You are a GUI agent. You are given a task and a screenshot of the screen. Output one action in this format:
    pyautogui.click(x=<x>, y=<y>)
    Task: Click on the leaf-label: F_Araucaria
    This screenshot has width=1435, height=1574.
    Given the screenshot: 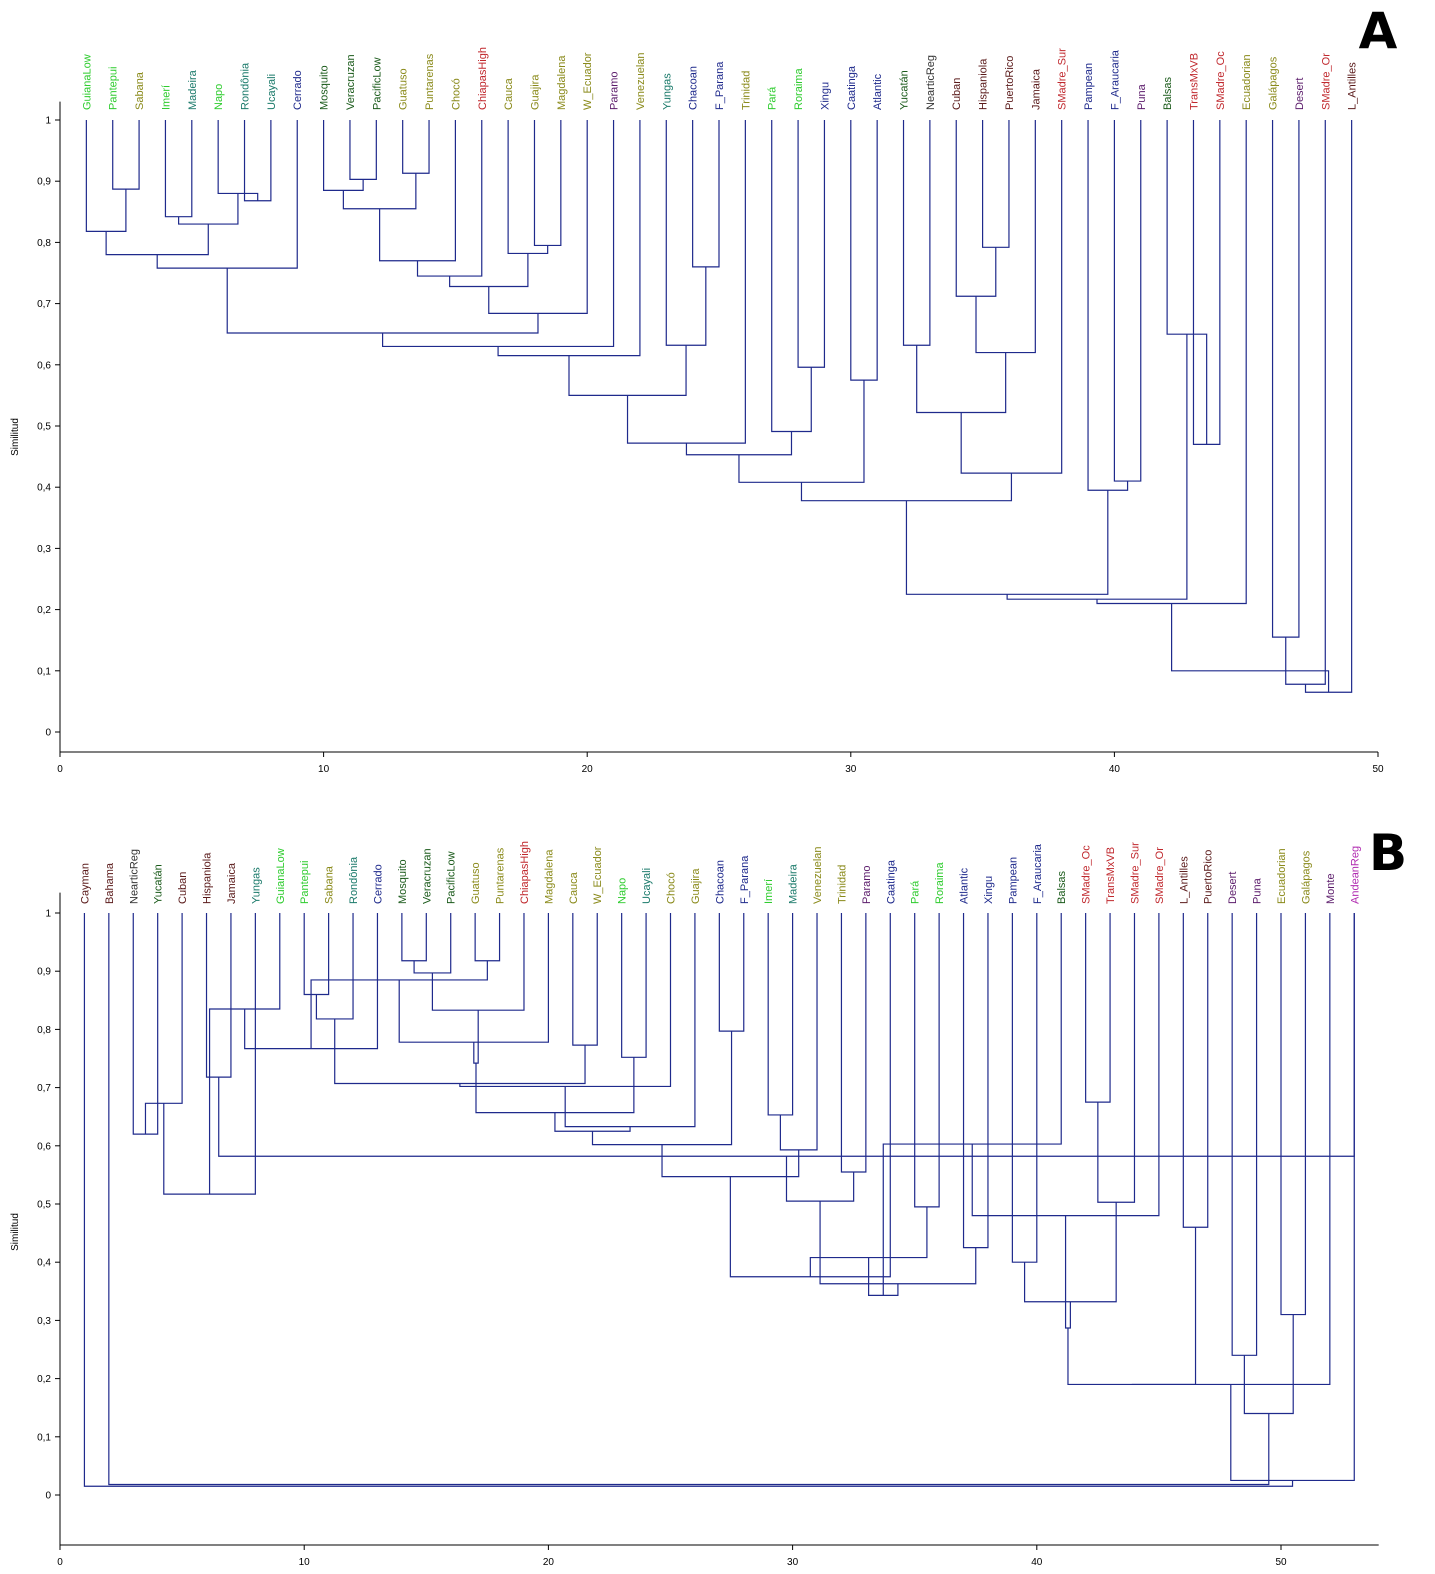 What is the action you would take?
    pyautogui.click(x=1115, y=79)
    